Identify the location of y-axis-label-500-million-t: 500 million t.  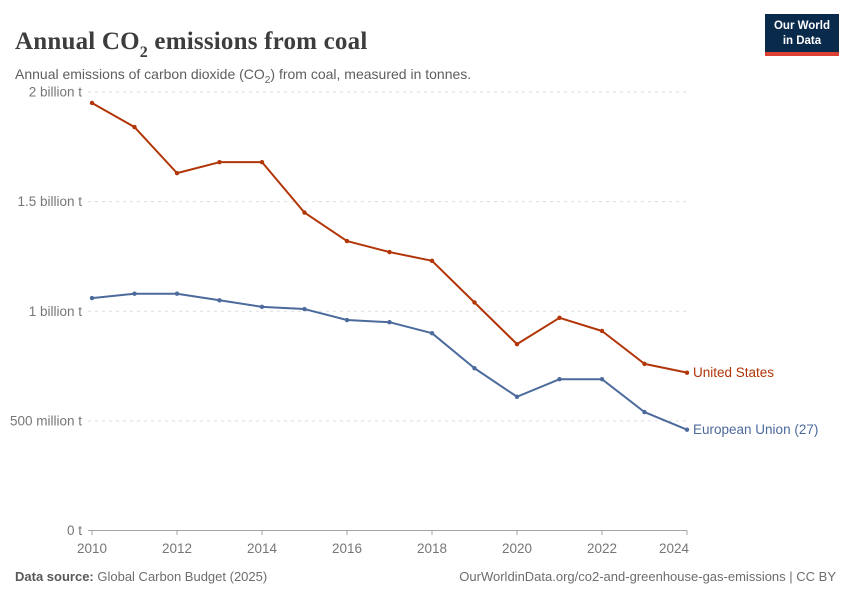
(46, 420).